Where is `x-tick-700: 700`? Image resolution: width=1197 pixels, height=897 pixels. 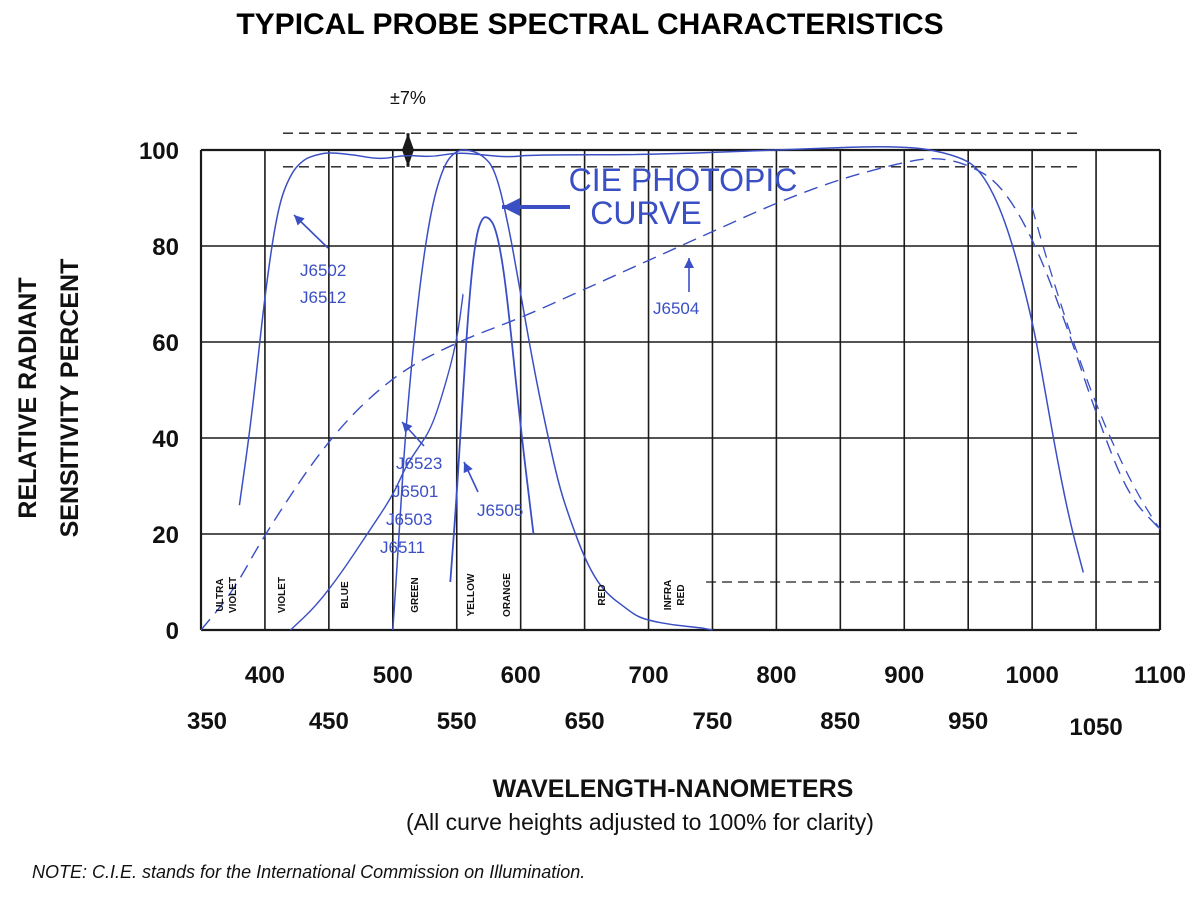 x-tick-700: 700 is located at coordinates (649, 675).